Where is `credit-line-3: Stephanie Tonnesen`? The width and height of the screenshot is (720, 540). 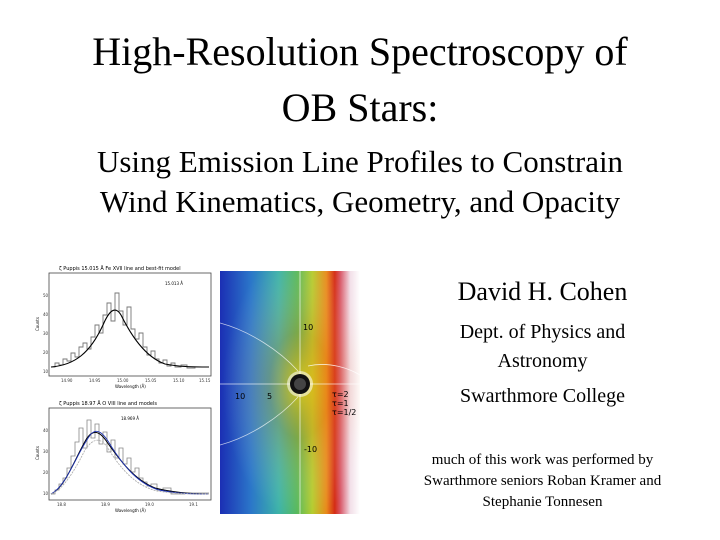
credit-line-3: Stephanie Tonnesen is located at coordinates (542, 502).